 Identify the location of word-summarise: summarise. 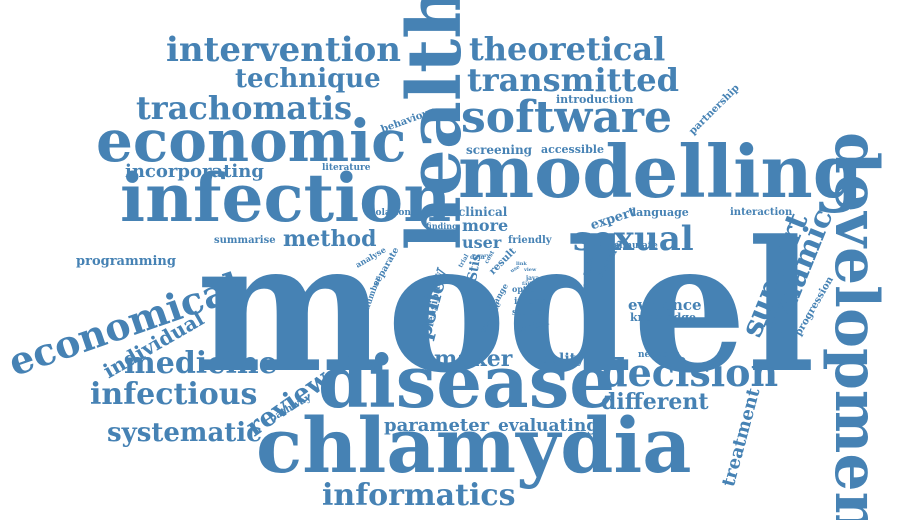
(245, 240).